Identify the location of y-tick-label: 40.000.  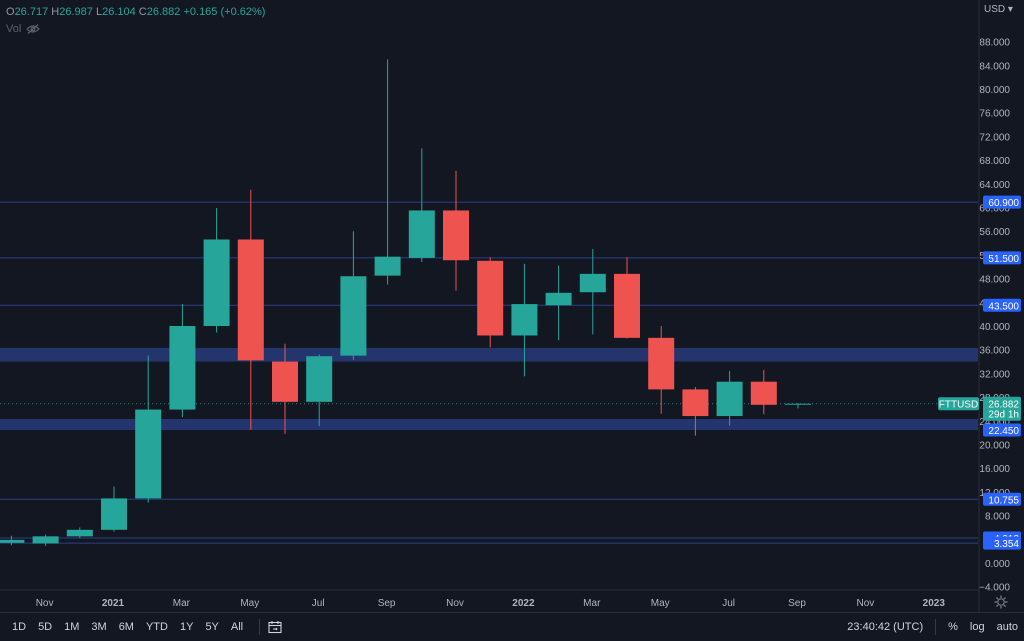
(994, 327).